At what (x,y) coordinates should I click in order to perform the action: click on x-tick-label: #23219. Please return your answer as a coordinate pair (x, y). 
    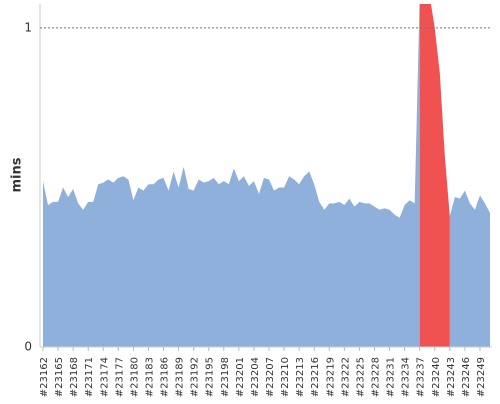
    Looking at the image, I should click on (330, 377).